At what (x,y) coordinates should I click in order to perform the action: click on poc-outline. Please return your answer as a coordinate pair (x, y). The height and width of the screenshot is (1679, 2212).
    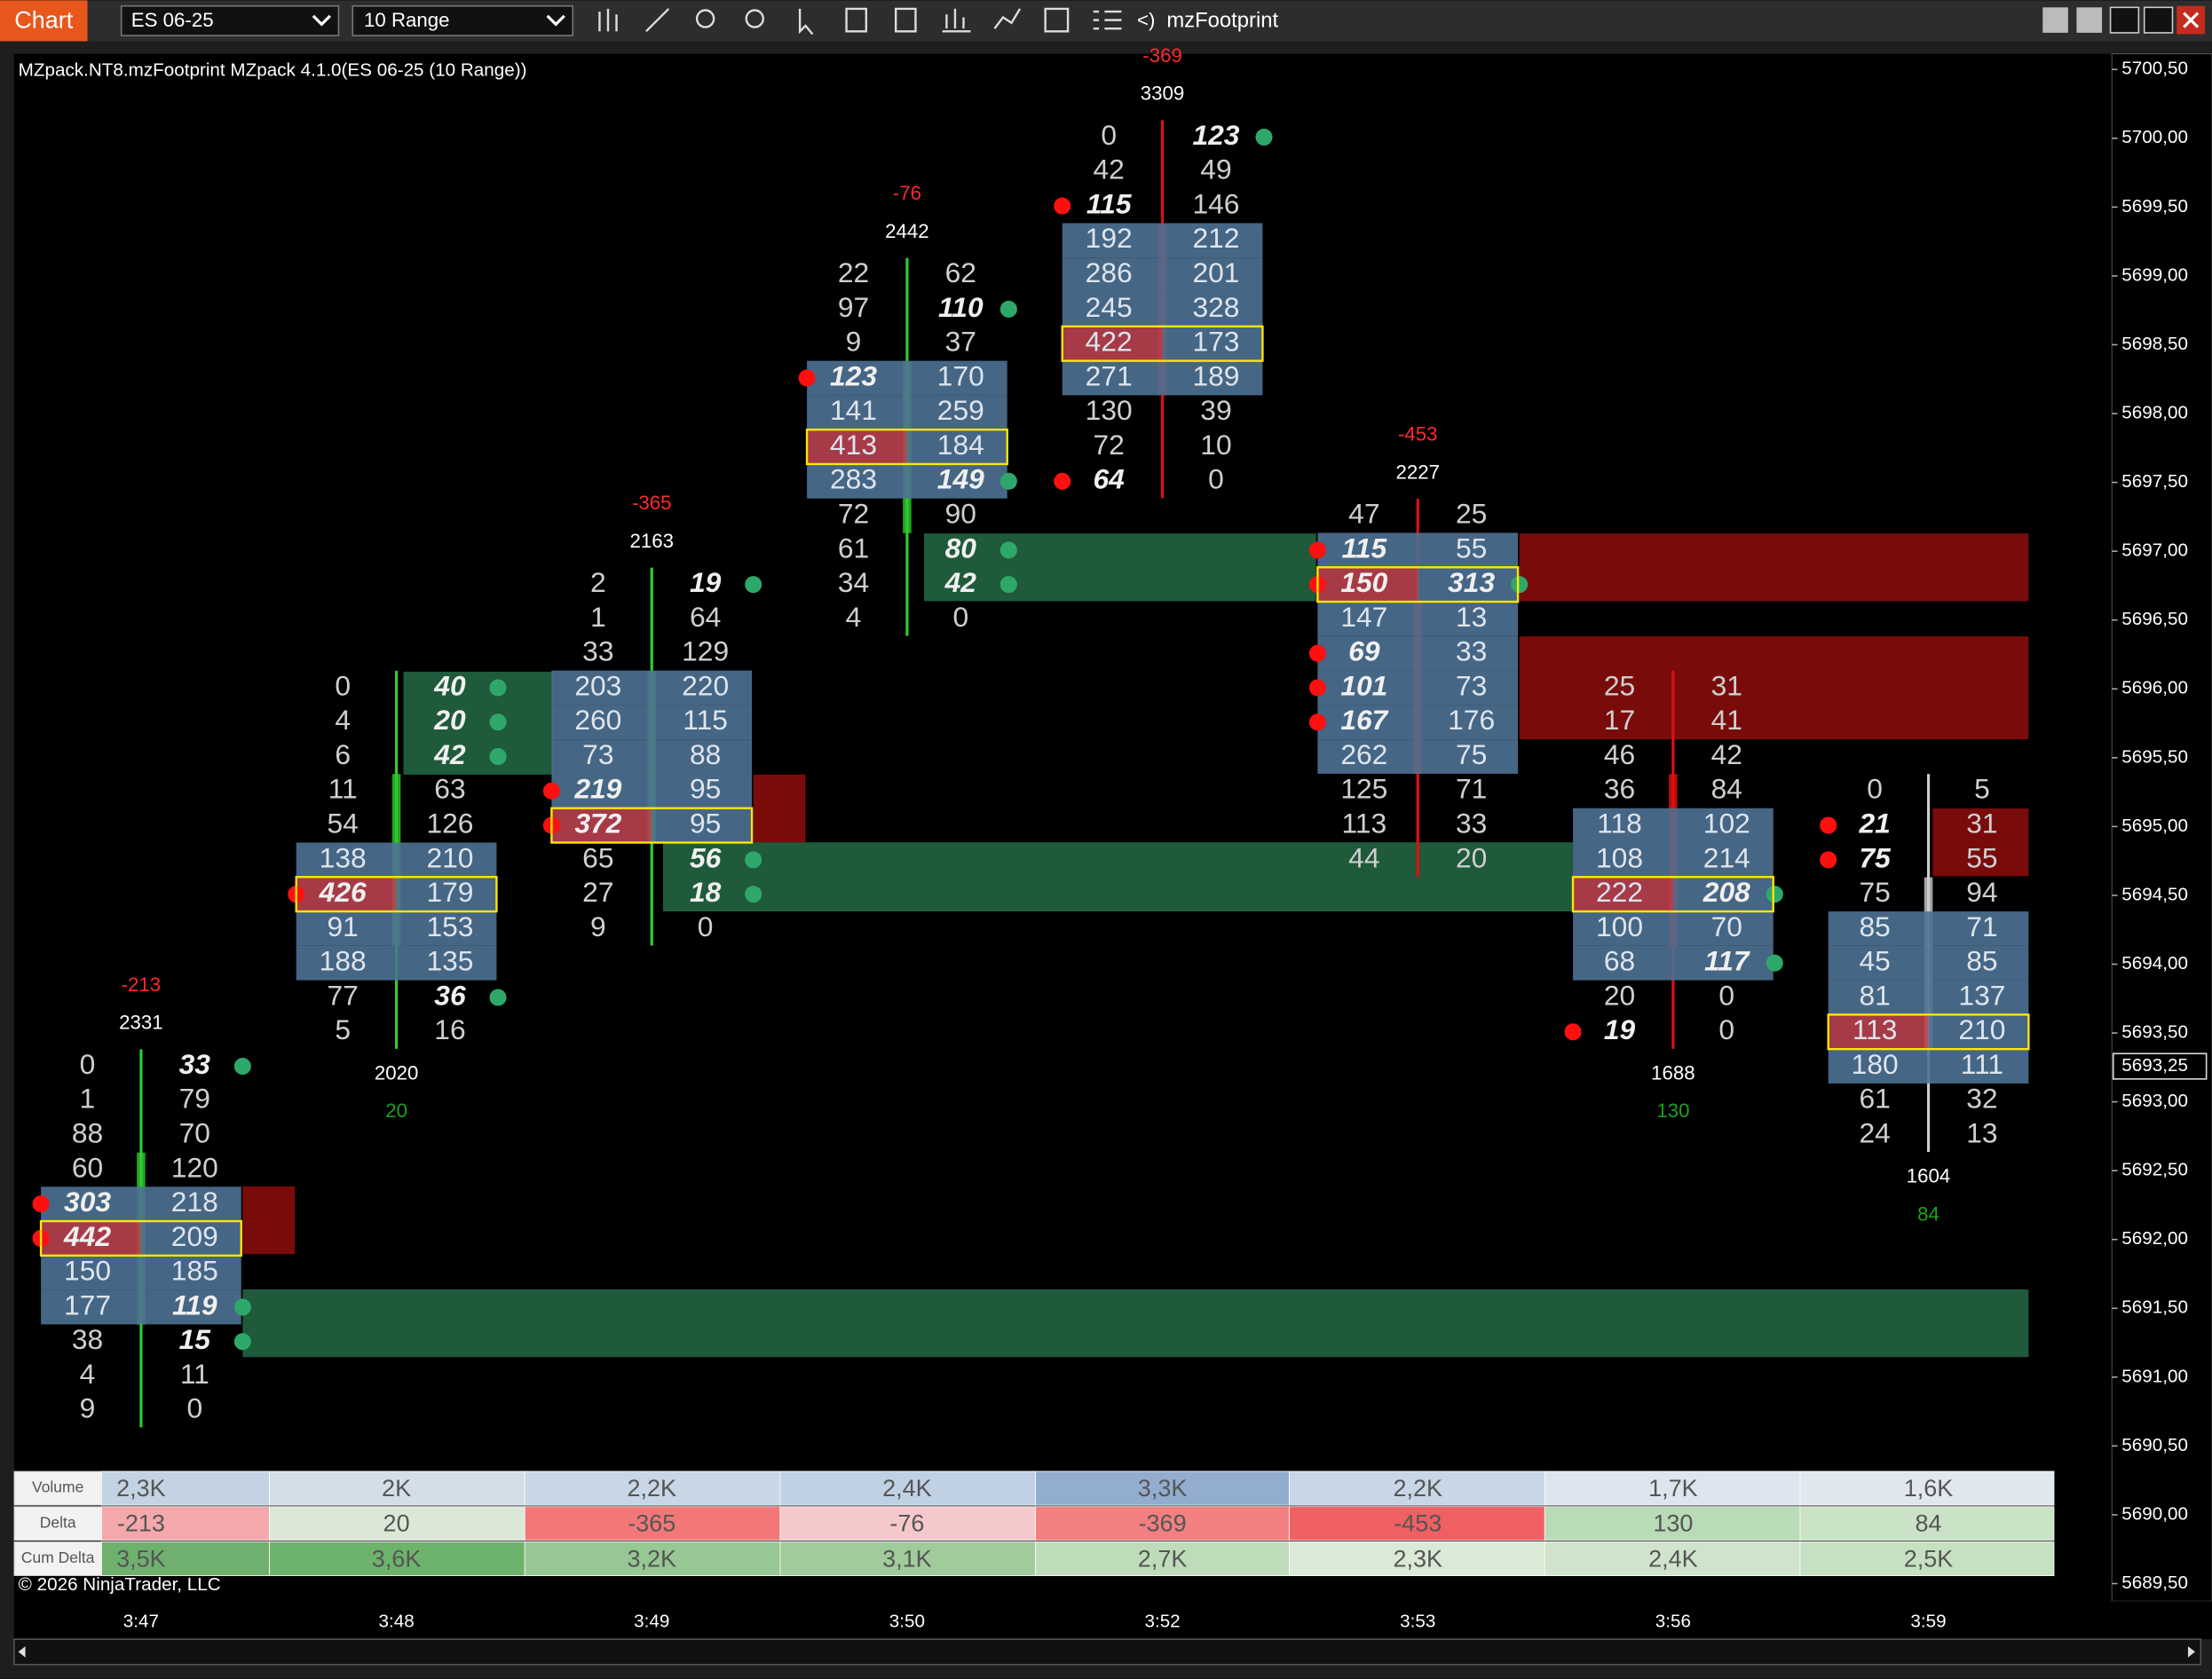
    Looking at the image, I should click on (1928, 1032).